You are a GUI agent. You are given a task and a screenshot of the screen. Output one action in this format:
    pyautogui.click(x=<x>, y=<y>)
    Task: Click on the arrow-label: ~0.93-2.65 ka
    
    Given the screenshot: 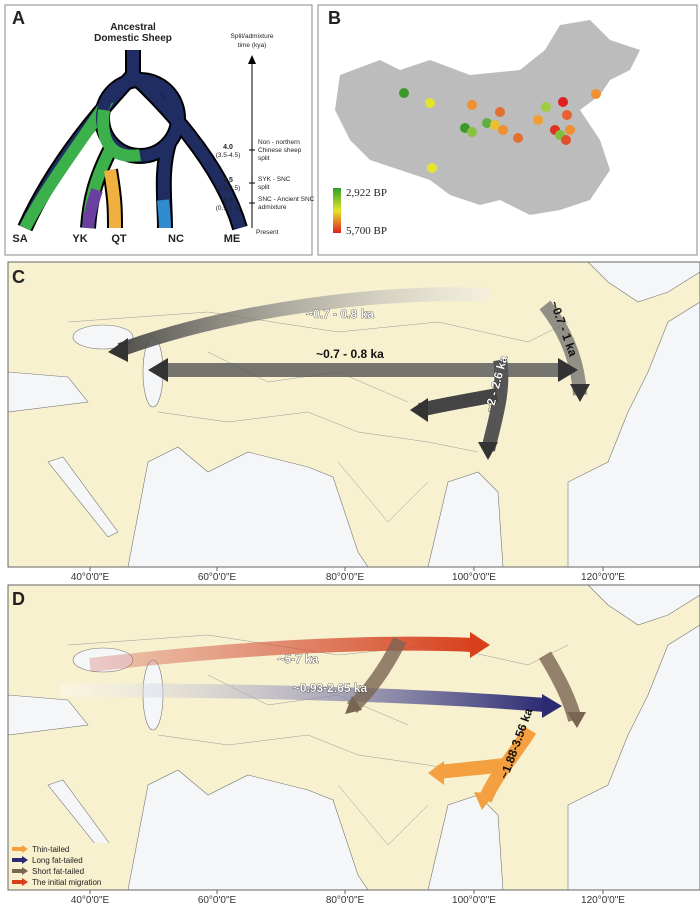 What is the action you would take?
    pyautogui.click(x=330, y=688)
    